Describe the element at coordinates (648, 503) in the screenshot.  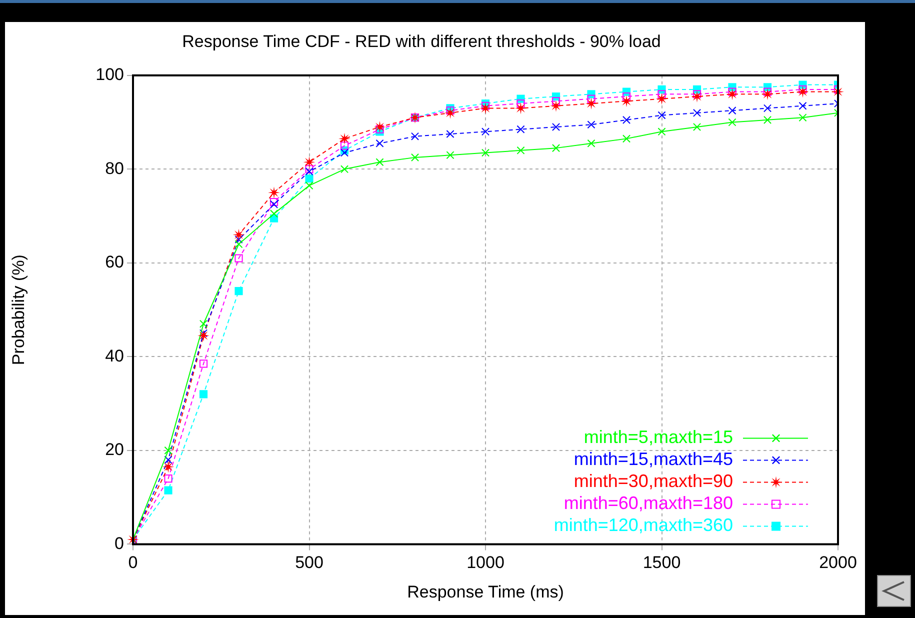
I see `legend-label: minth=60,maxth=180` at that location.